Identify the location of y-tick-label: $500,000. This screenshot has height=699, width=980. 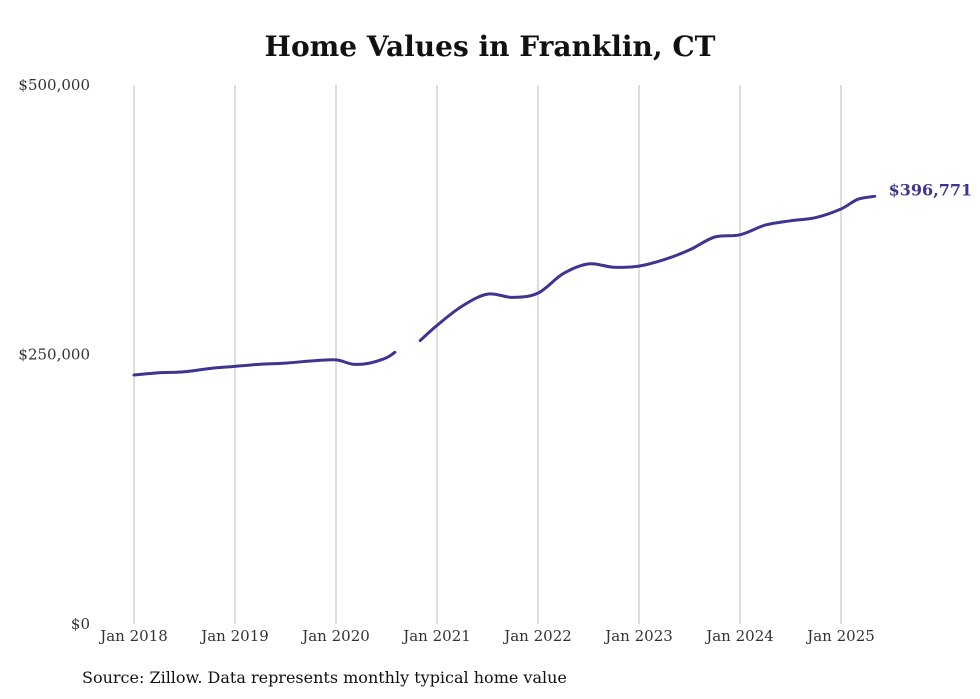
(54, 85).